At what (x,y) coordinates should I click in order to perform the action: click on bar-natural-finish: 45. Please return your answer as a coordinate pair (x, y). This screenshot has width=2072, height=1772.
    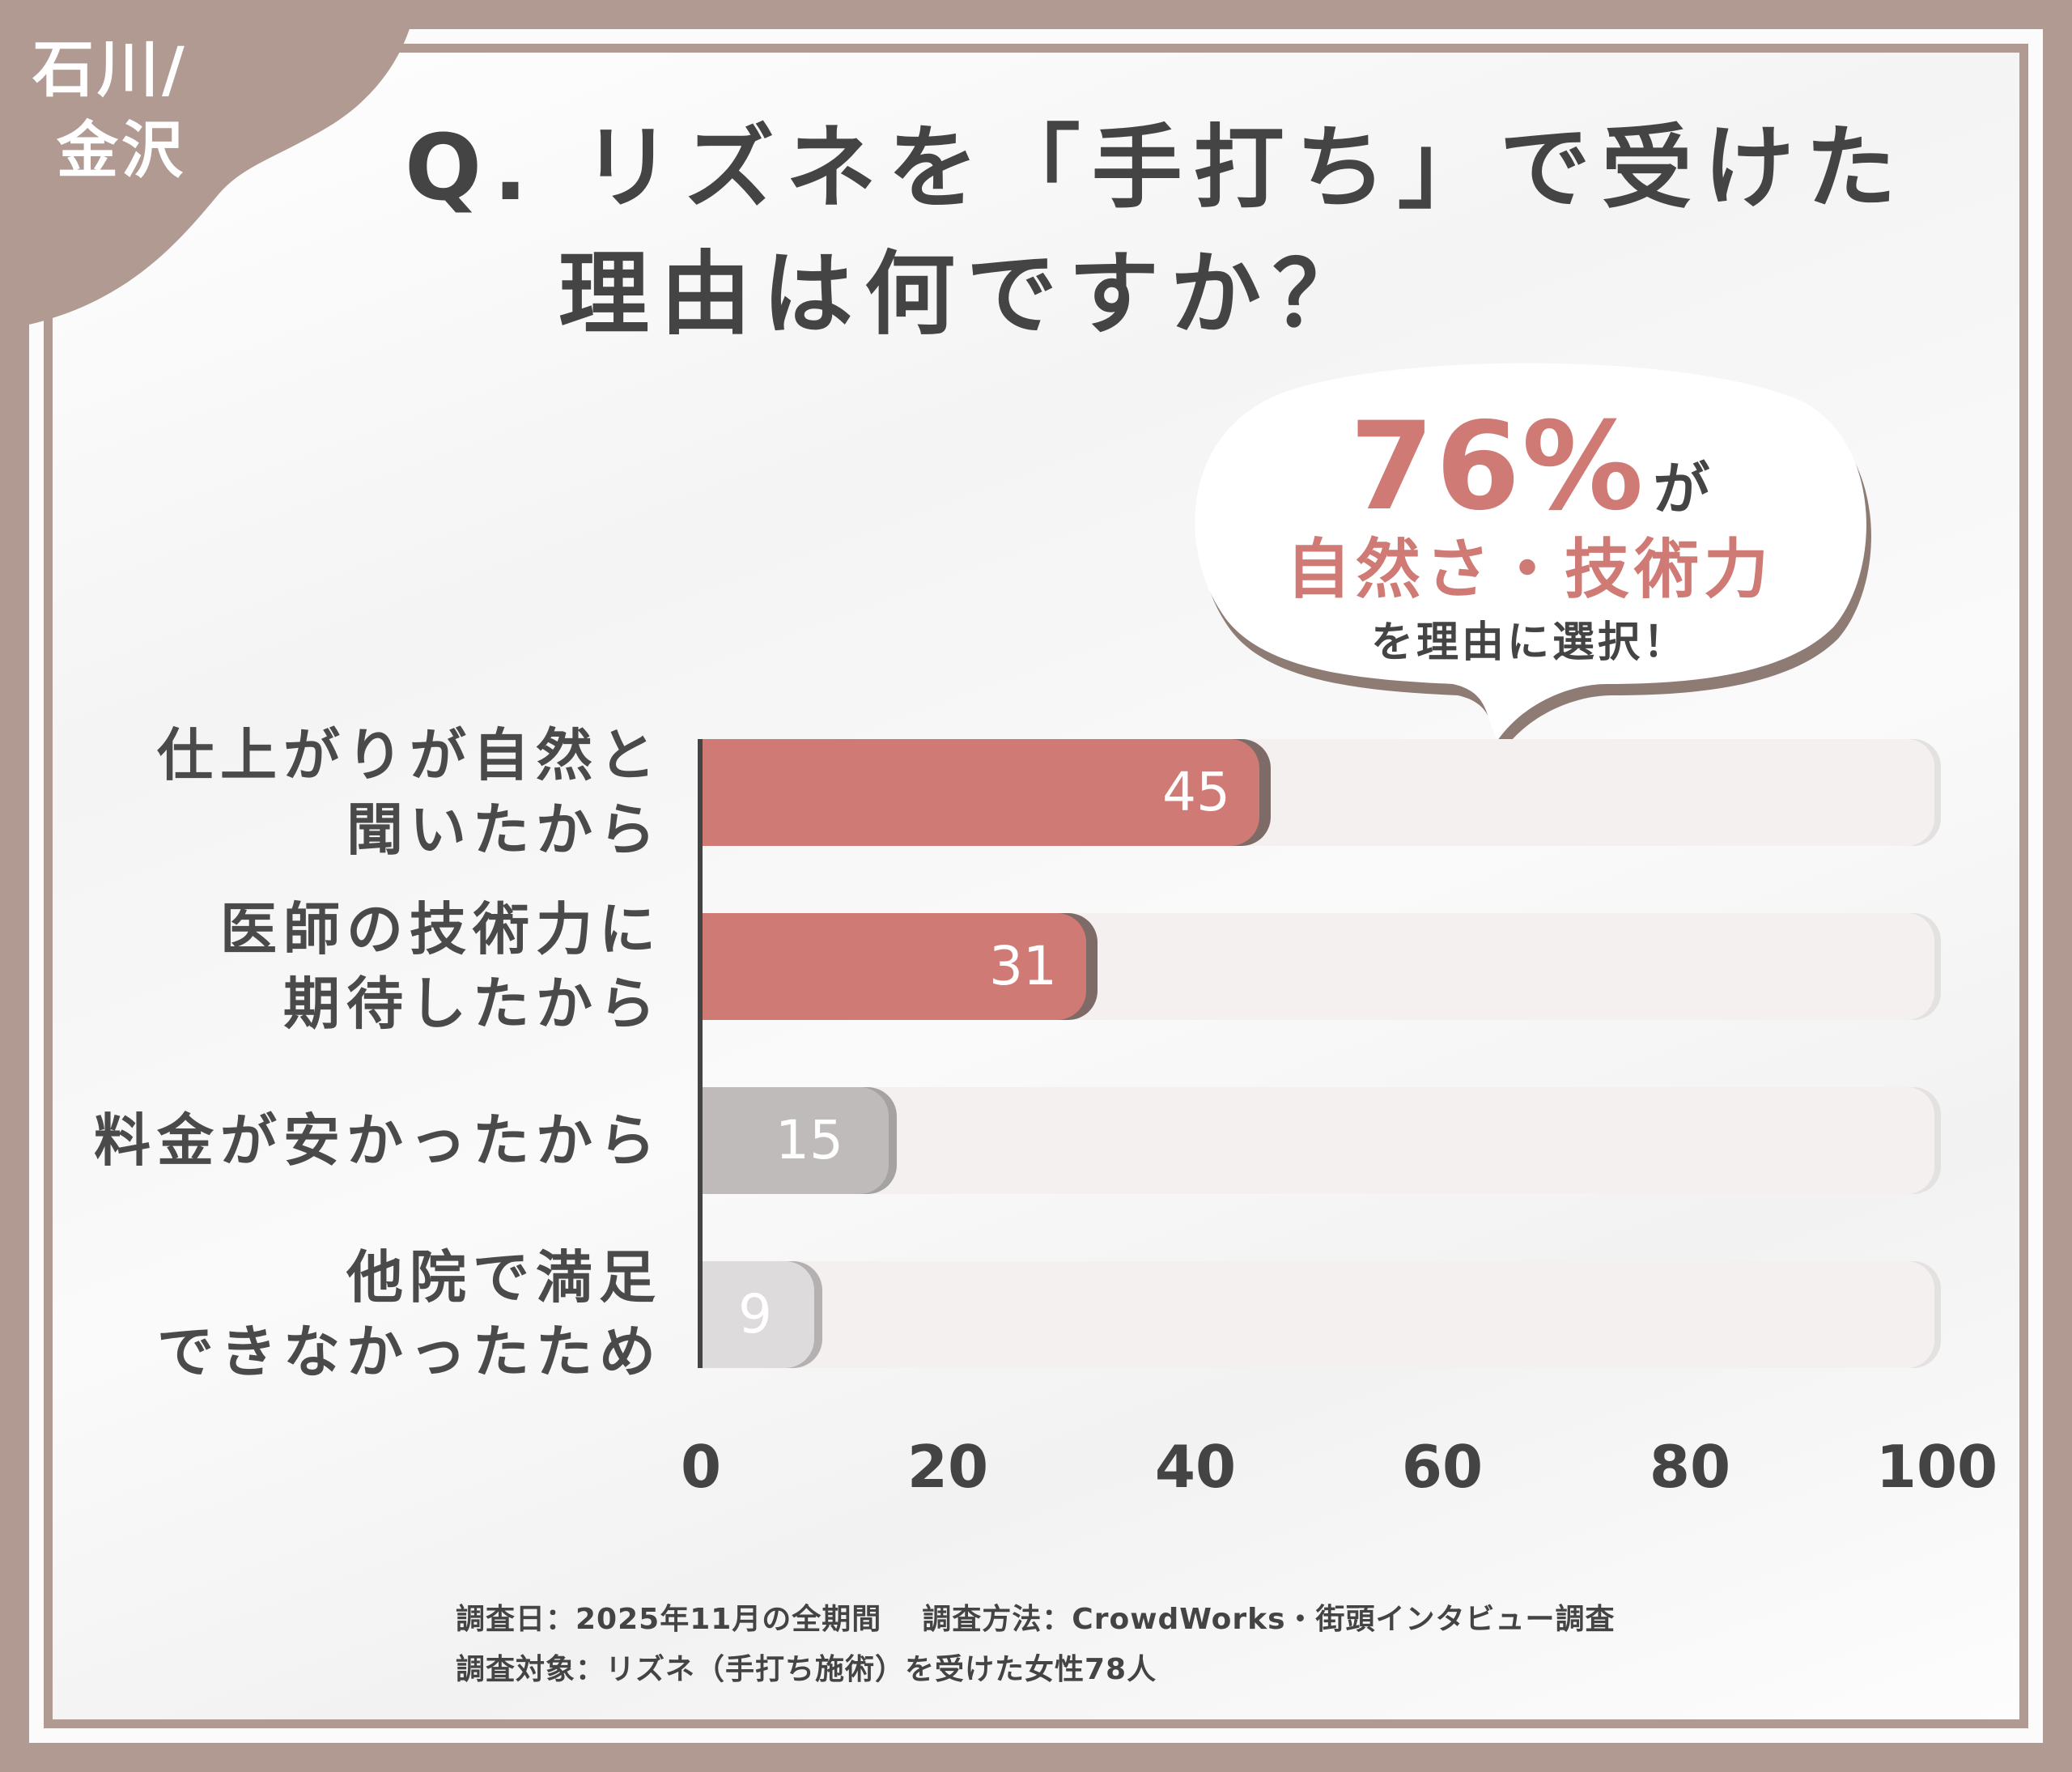
    Looking at the image, I should click on (981, 793).